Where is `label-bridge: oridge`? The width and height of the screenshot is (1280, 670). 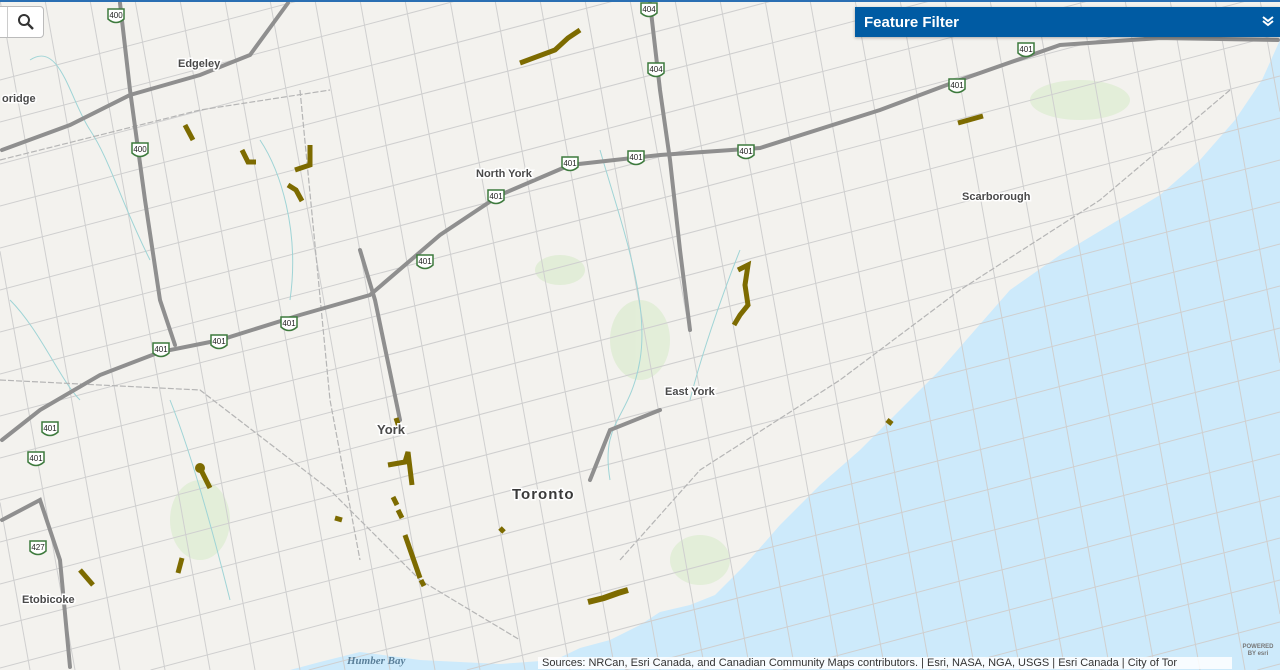 label-bridge: oridge is located at coordinates (19, 99).